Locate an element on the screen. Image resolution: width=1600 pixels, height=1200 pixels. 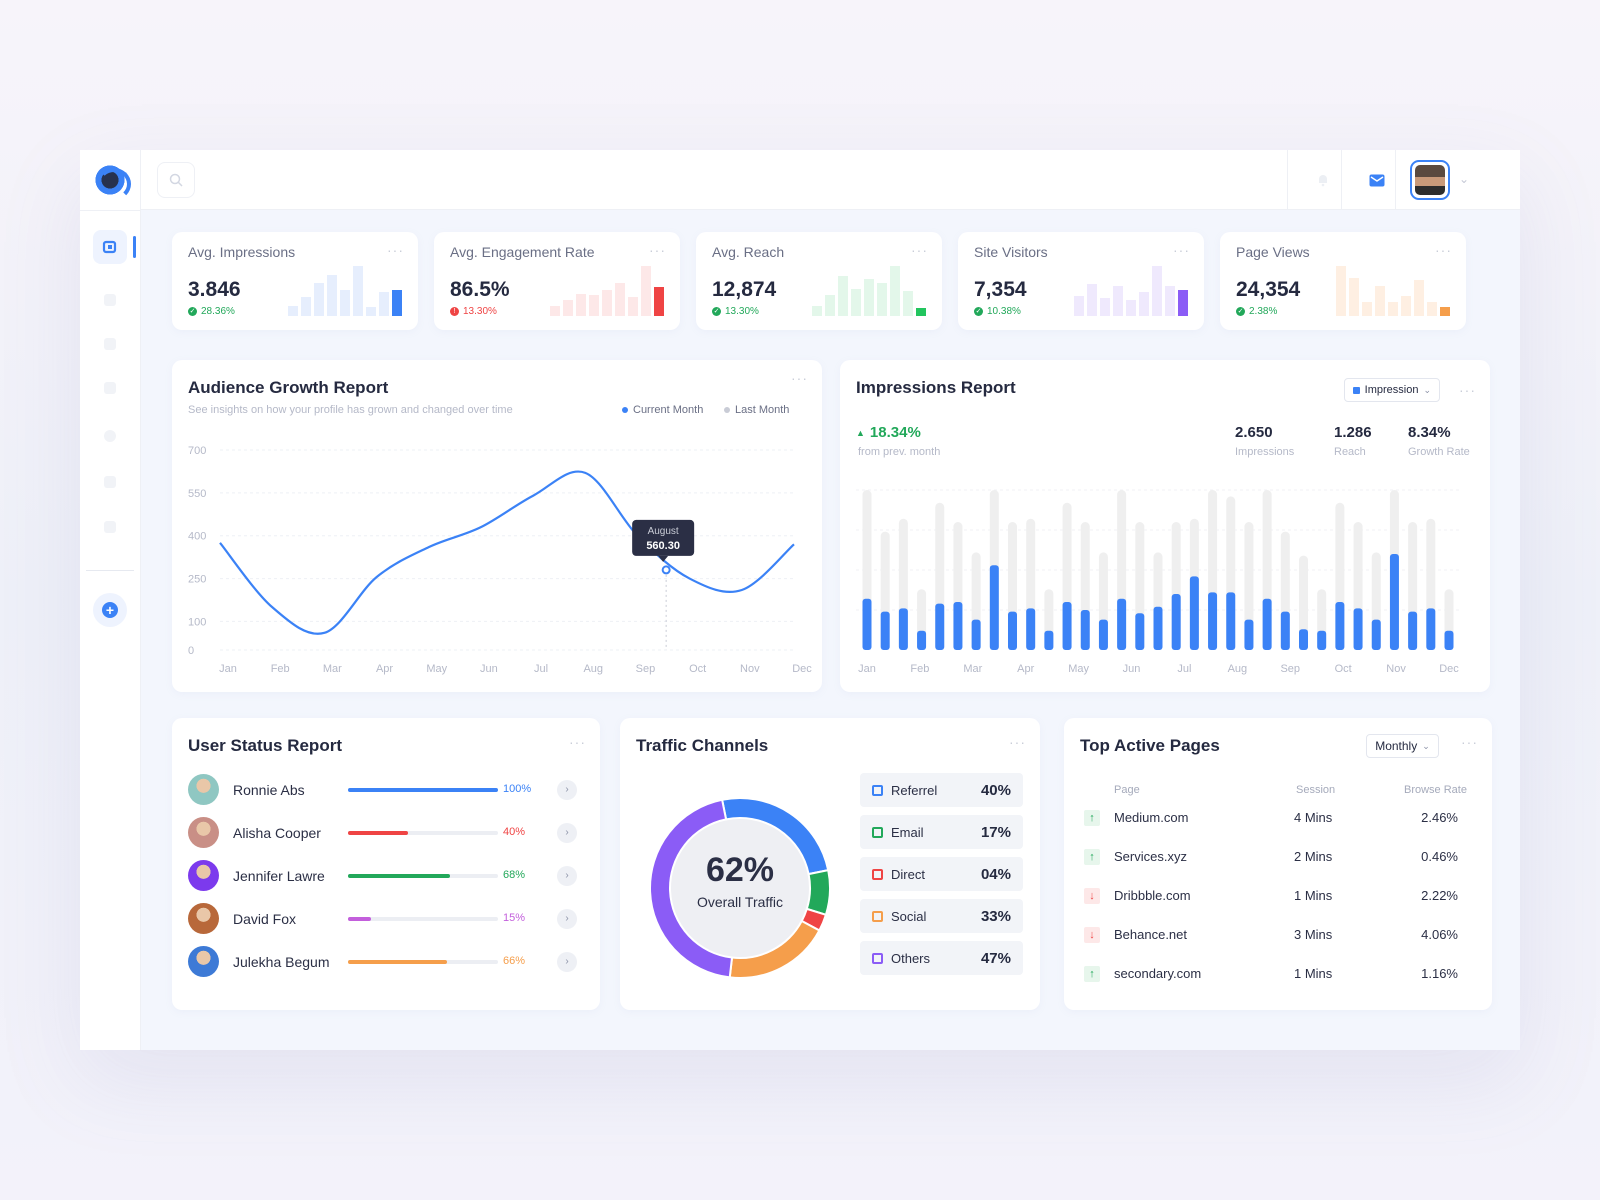
table-row: ↑ Services.xyz 2 Mins 0.46% is located at coordinates (1279, 857).